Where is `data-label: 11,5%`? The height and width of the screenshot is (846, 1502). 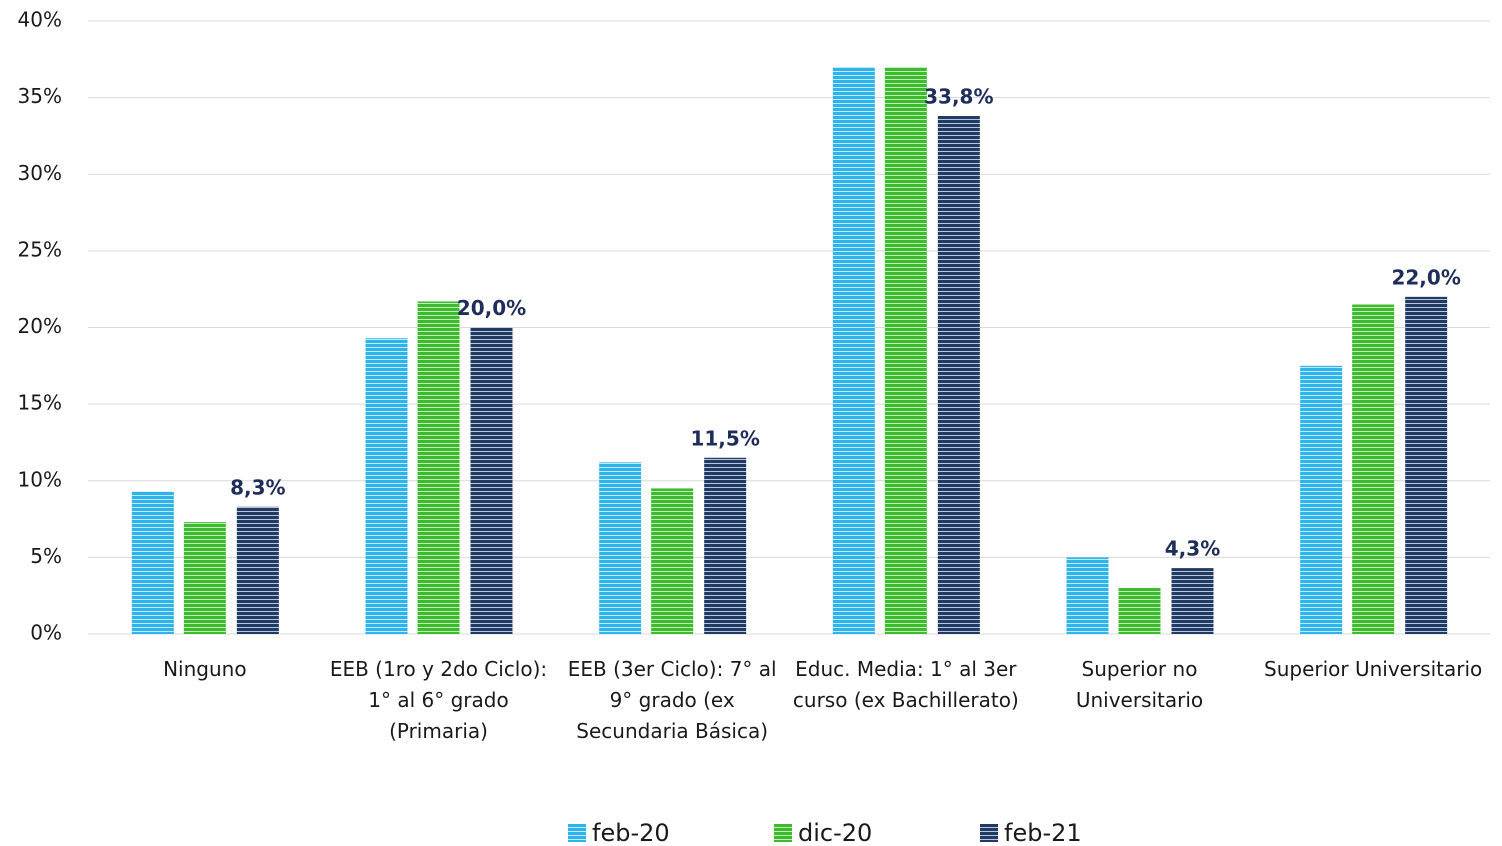 data-label: 11,5% is located at coordinates (724, 438).